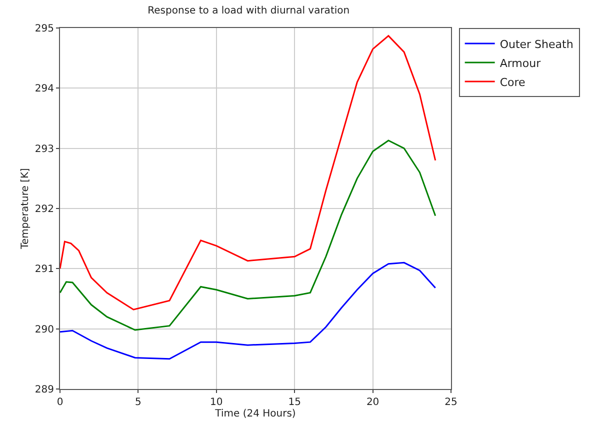 This screenshot has height=434, width=592. Describe the element at coordinates (513, 82) in the screenshot. I see `legend-label: Core` at that location.